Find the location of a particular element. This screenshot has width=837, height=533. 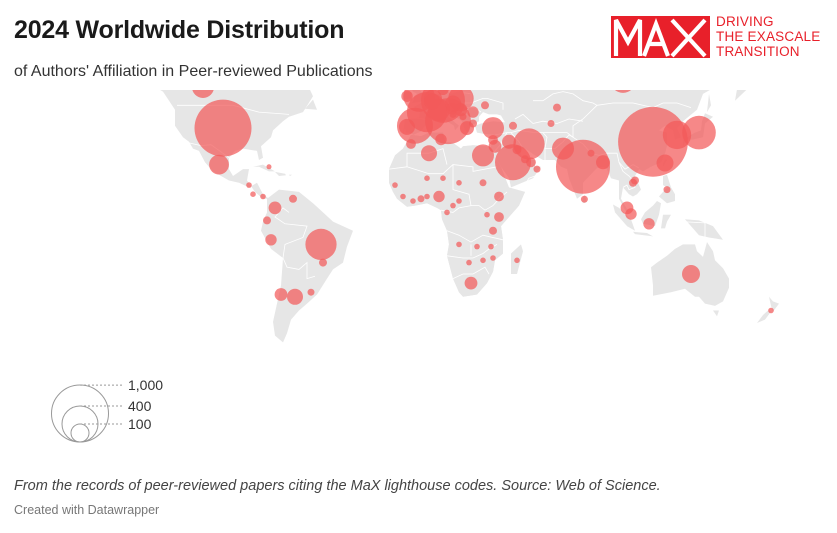

land-tasmania is located at coordinates (716, 313).